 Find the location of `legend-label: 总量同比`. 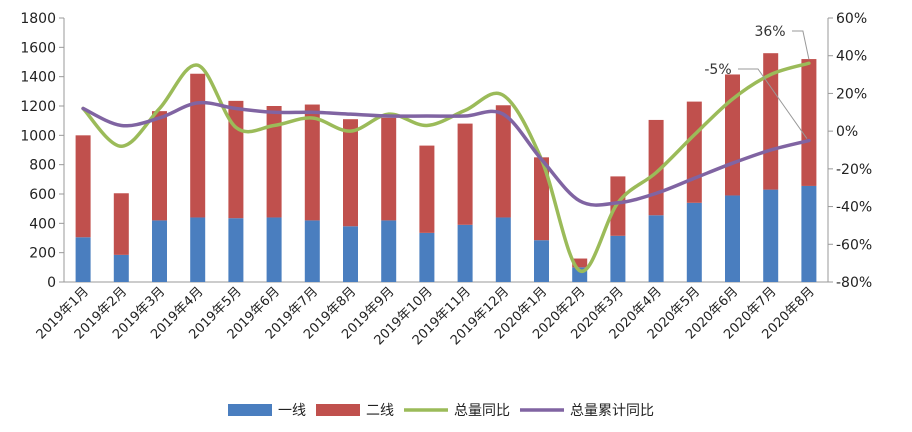

legend-label: 总量同比 is located at coordinates (482, 411).